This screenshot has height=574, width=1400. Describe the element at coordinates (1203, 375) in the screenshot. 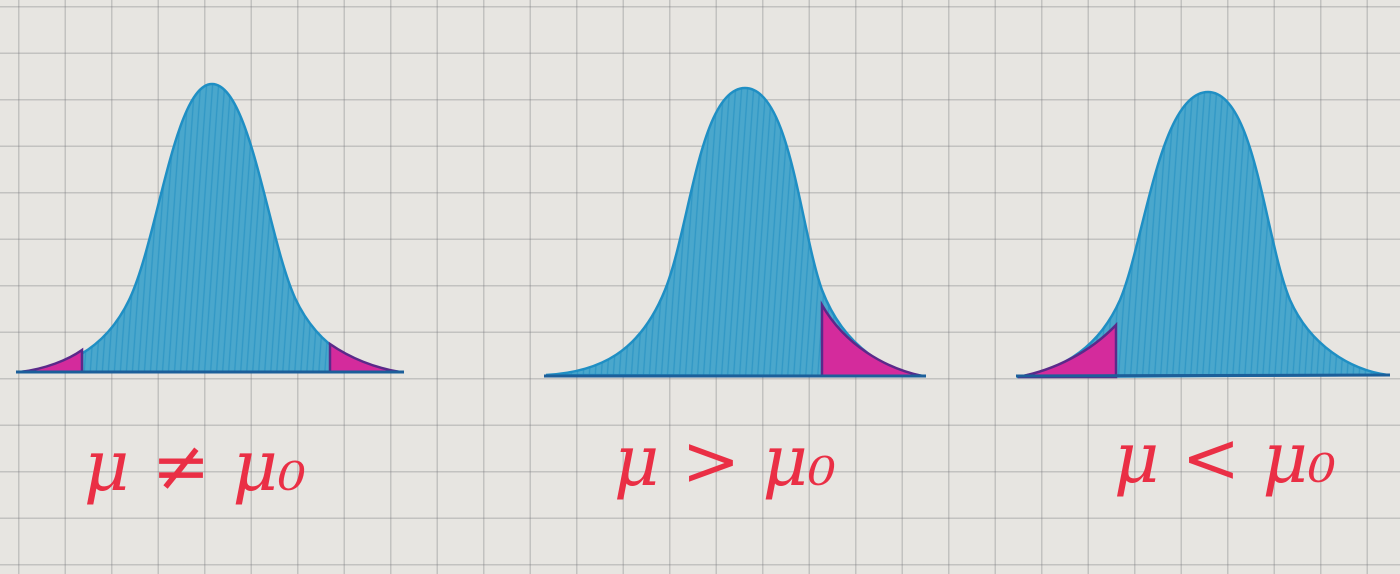

I see `baseline` at that location.